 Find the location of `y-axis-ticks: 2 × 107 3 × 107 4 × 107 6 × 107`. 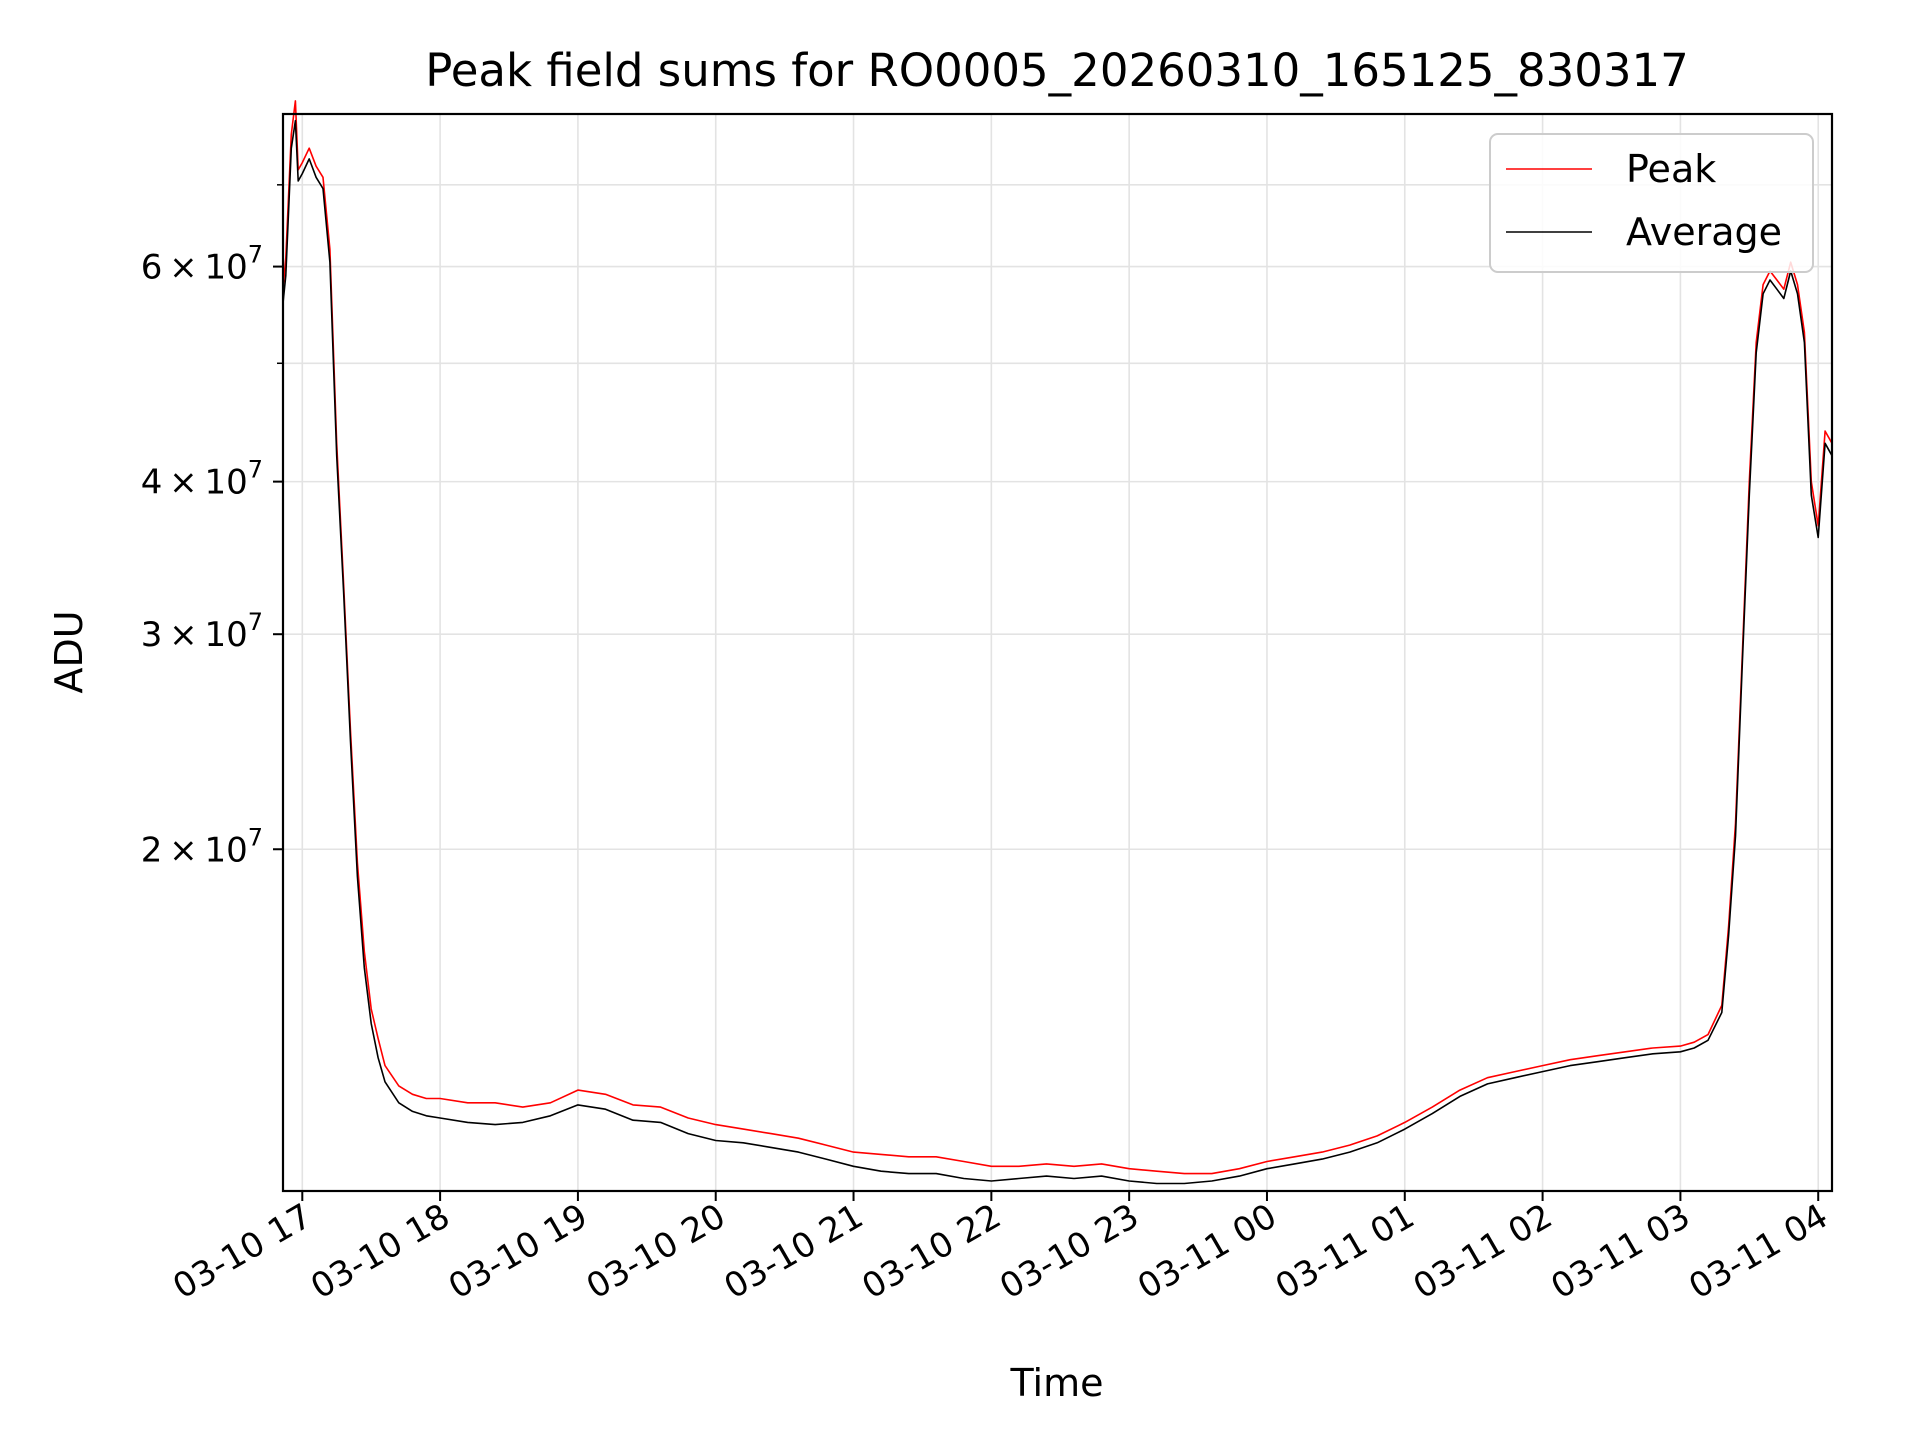

y-axis-ticks: 2 × 107 3 × 107 4 × 107 6 × 107 is located at coordinates (212, 527).